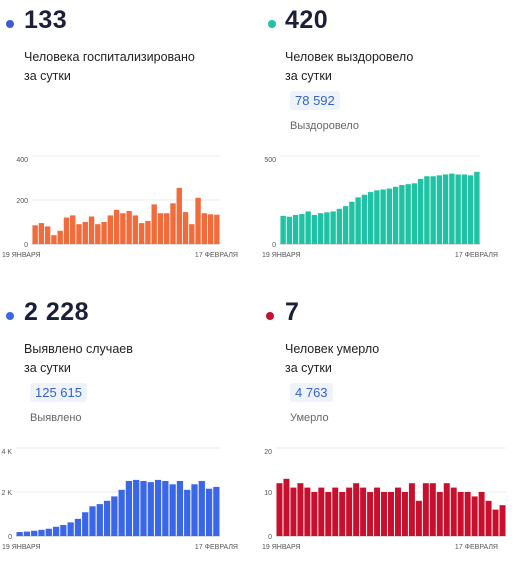 The height and width of the screenshot is (582, 520). Describe the element at coordinates (46, 20) in the screenshot. I see `hospitalized-value: 133` at that location.